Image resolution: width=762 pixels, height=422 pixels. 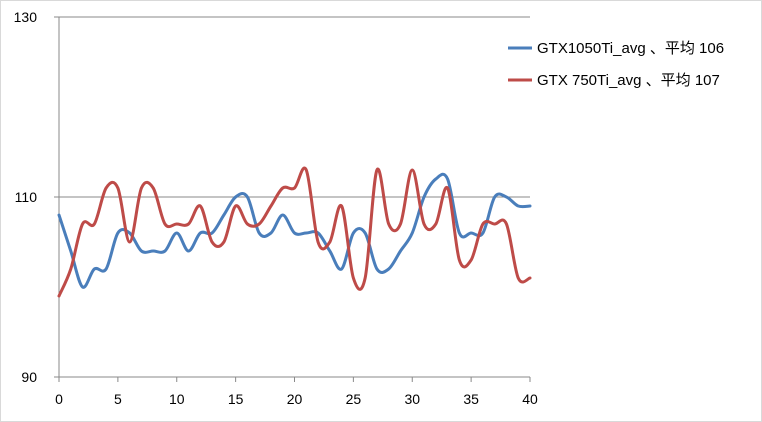 What do you see at coordinates (29, 377) in the screenshot?
I see `y-tick-label: 90` at bounding box center [29, 377].